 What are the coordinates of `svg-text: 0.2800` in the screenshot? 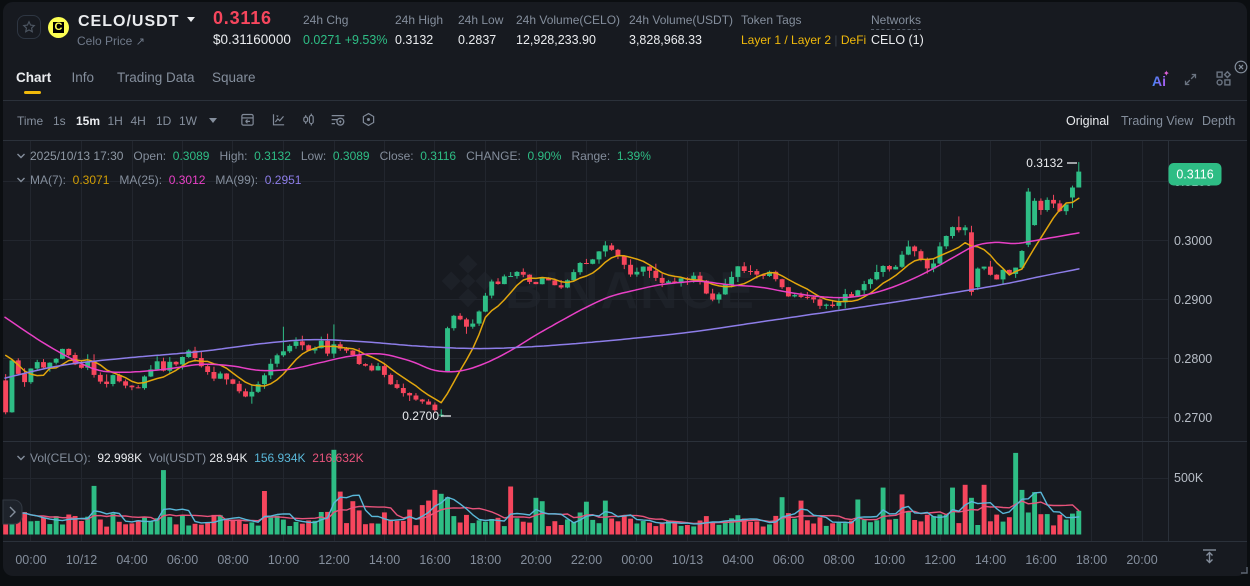 It's located at (1193, 359).